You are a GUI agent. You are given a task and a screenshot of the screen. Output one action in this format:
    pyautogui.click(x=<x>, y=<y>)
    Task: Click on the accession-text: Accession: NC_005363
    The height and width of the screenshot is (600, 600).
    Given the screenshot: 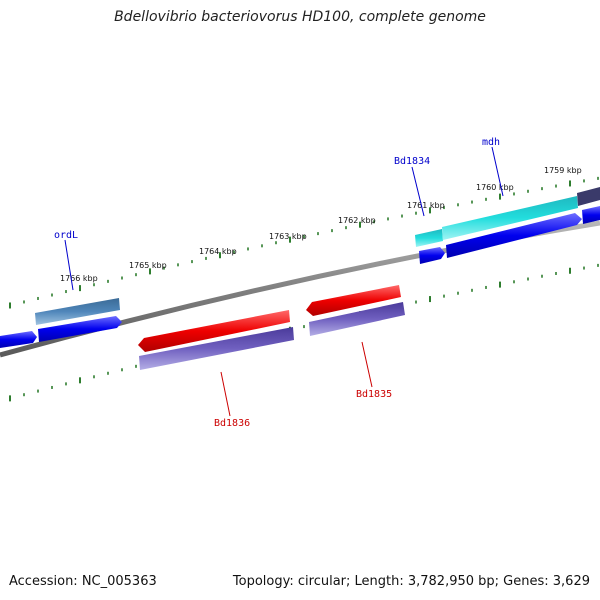 What is the action you would take?
    pyautogui.click(x=83, y=581)
    